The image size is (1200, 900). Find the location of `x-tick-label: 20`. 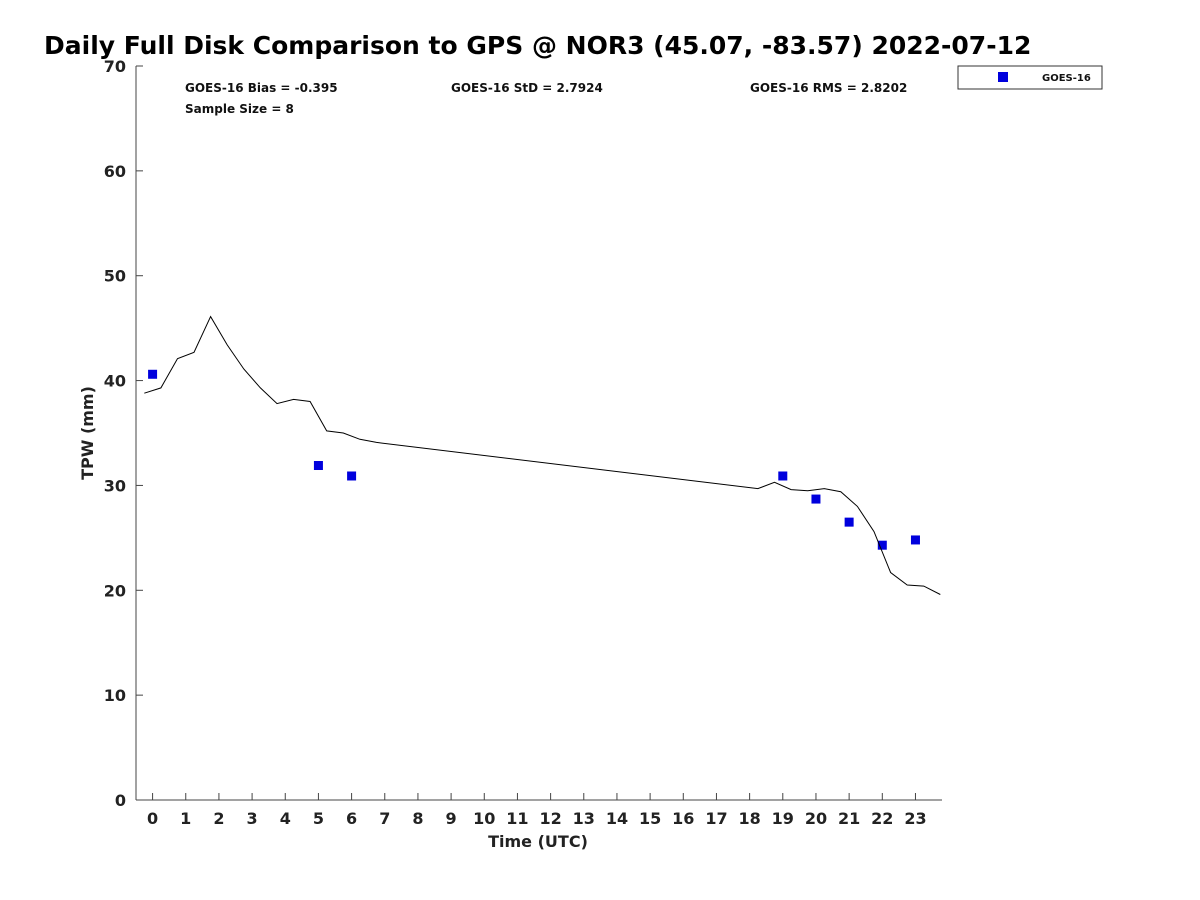

x-tick-label: 20 is located at coordinates (816, 818).